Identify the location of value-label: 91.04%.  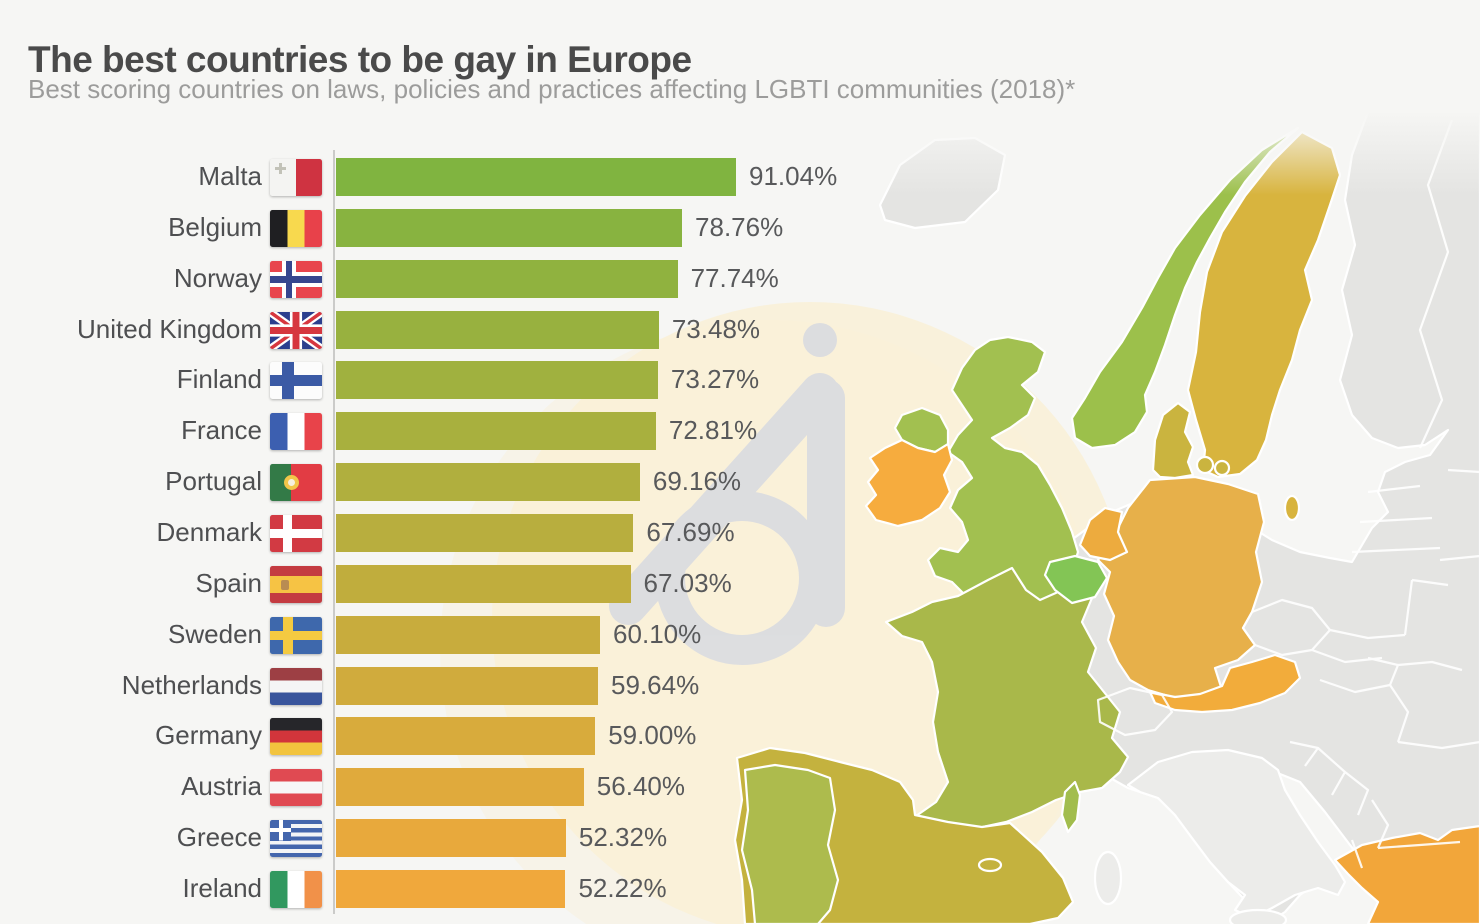
(793, 176).